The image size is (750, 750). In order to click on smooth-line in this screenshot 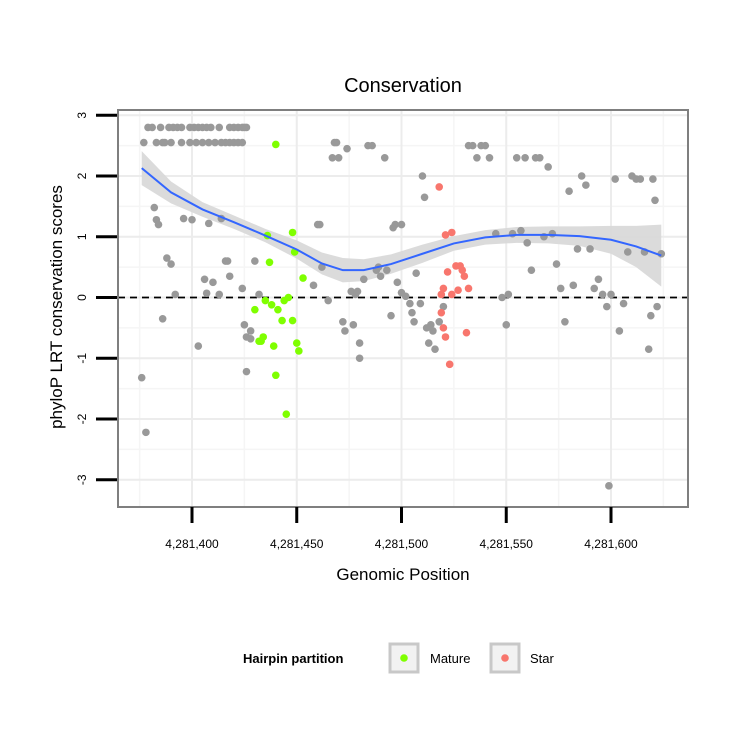, I will do `click(401, 219)`.